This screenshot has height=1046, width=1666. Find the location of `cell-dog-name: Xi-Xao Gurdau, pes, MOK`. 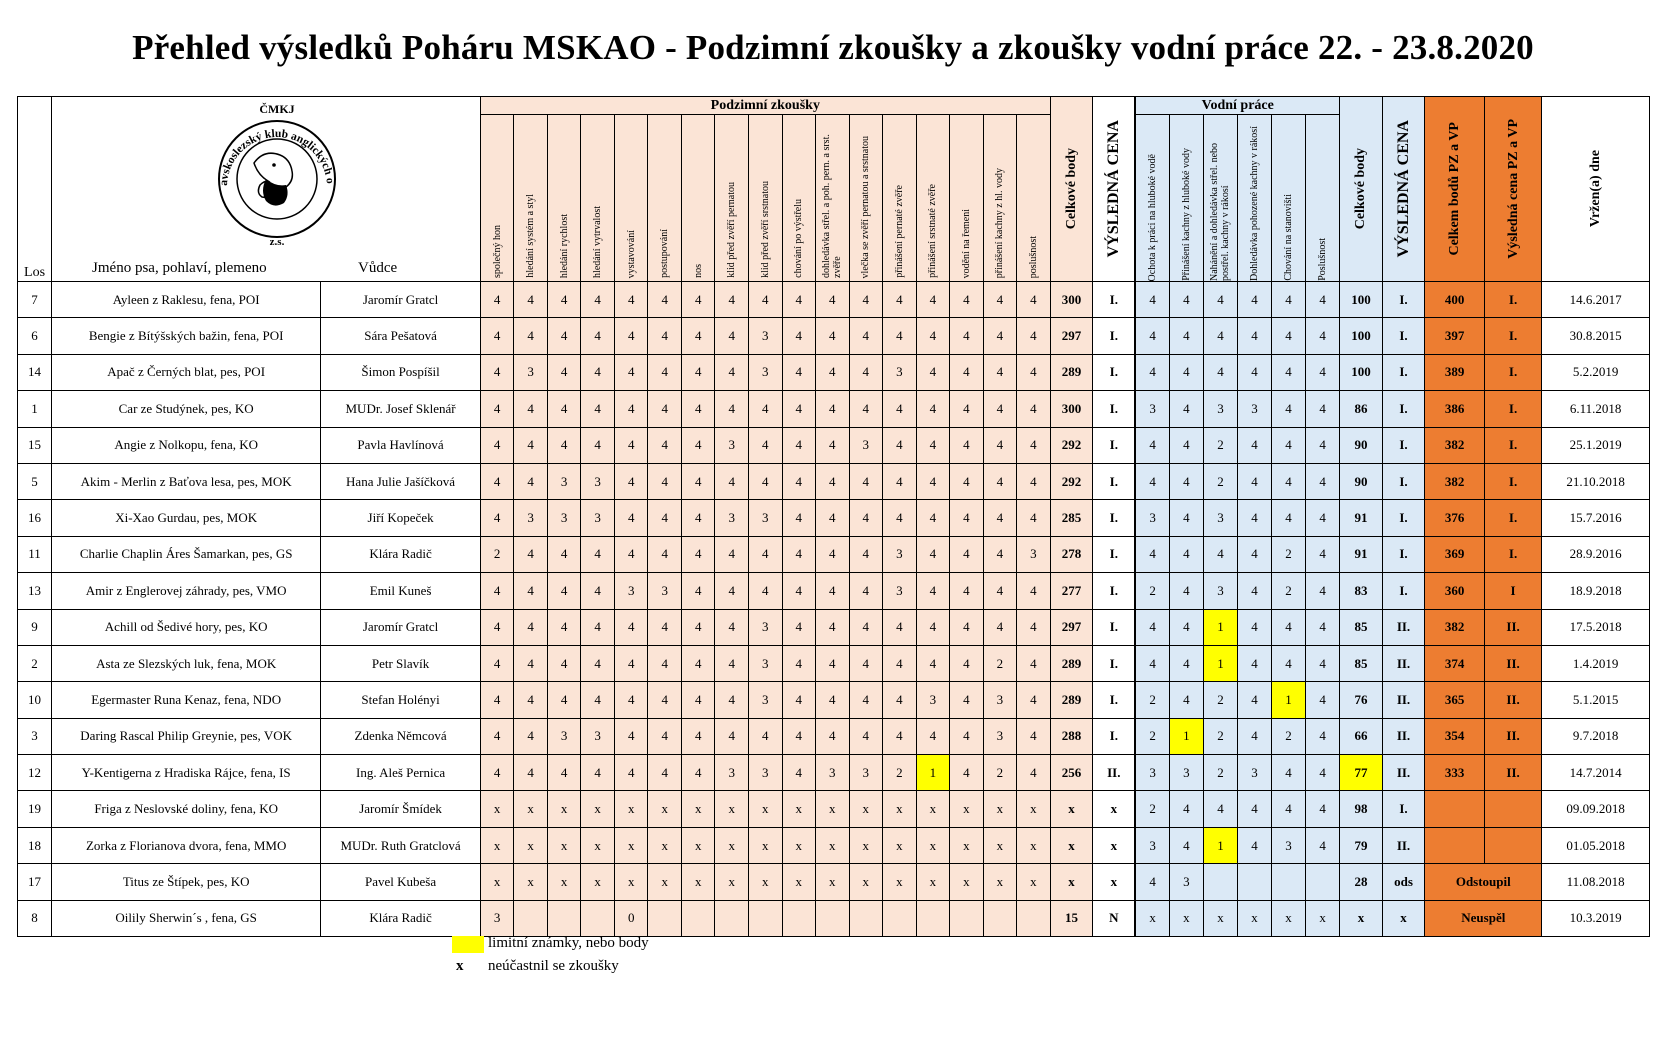

cell-dog-name: Xi-Xao Gurdau, pes, MOK is located at coordinates (186, 518).